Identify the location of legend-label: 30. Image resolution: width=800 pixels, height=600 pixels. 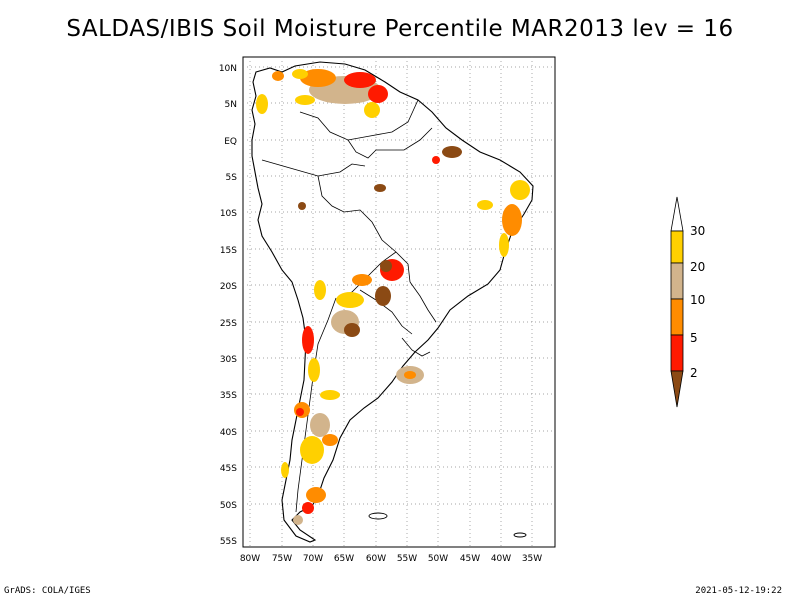
(697, 231).